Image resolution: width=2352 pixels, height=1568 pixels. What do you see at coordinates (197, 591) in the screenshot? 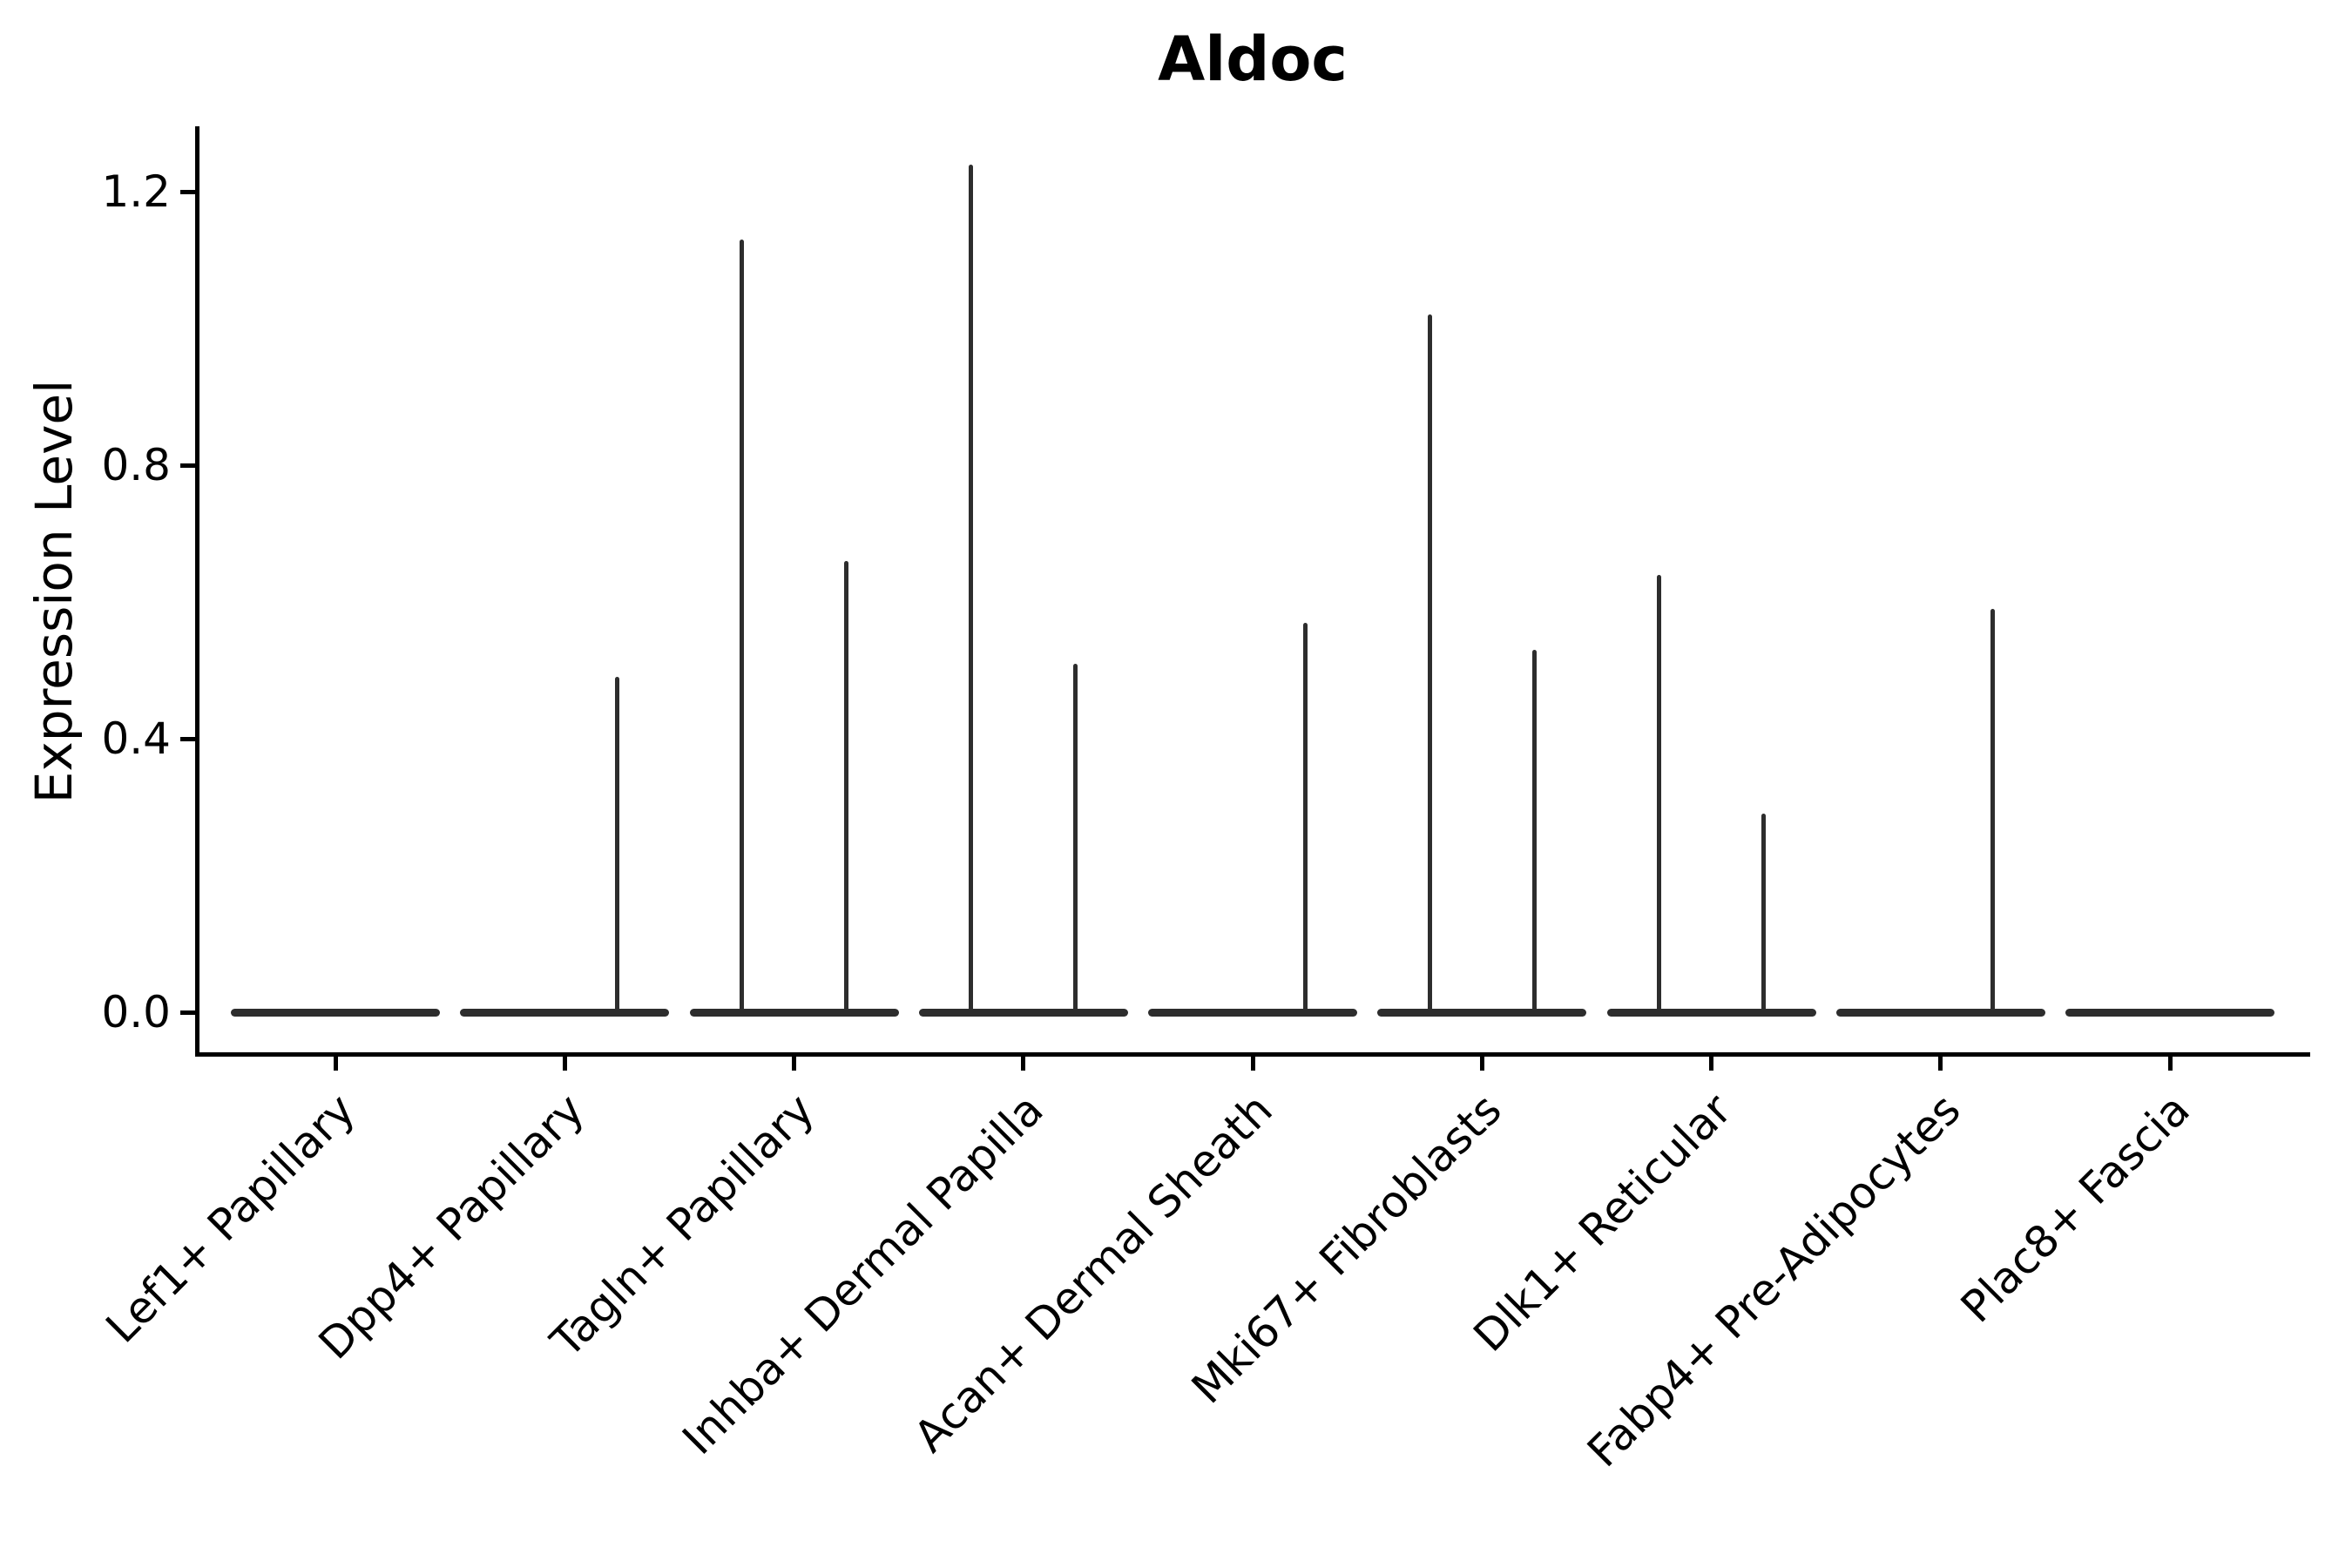
I see `y-axis-line` at bounding box center [197, 591].